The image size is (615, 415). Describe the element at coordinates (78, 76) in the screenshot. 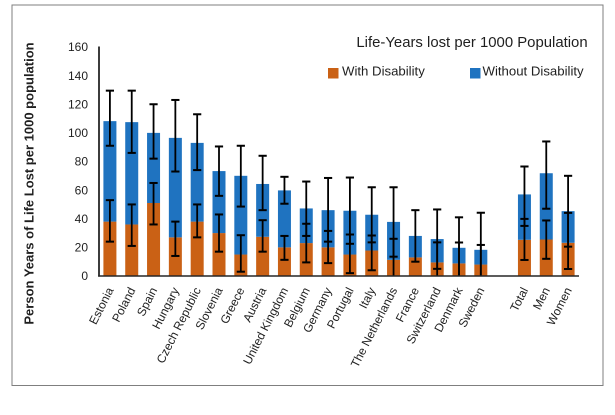

I see `svg-text: 140` at that location.